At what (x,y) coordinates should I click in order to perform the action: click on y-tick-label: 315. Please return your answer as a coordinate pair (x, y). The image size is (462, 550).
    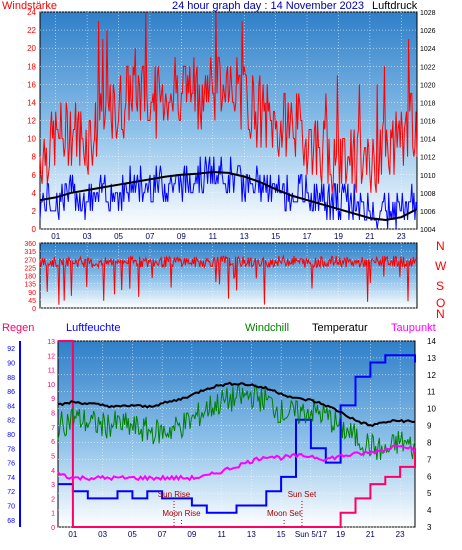
    Looking at the image, I should click on (30, 252).